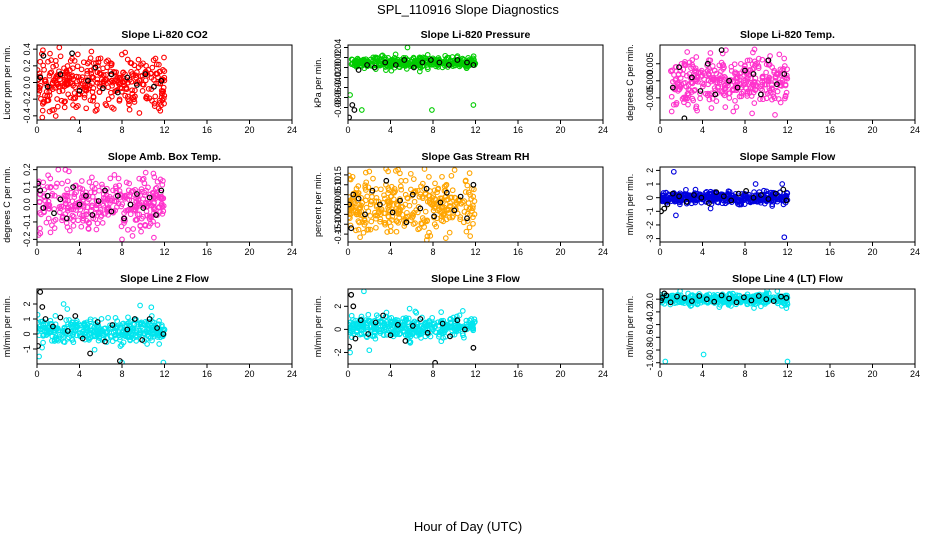  What do you see at coordinates (744, 130) in the screenshot?
I see `x-tick-label: 8` at bounding box center [744, 130].